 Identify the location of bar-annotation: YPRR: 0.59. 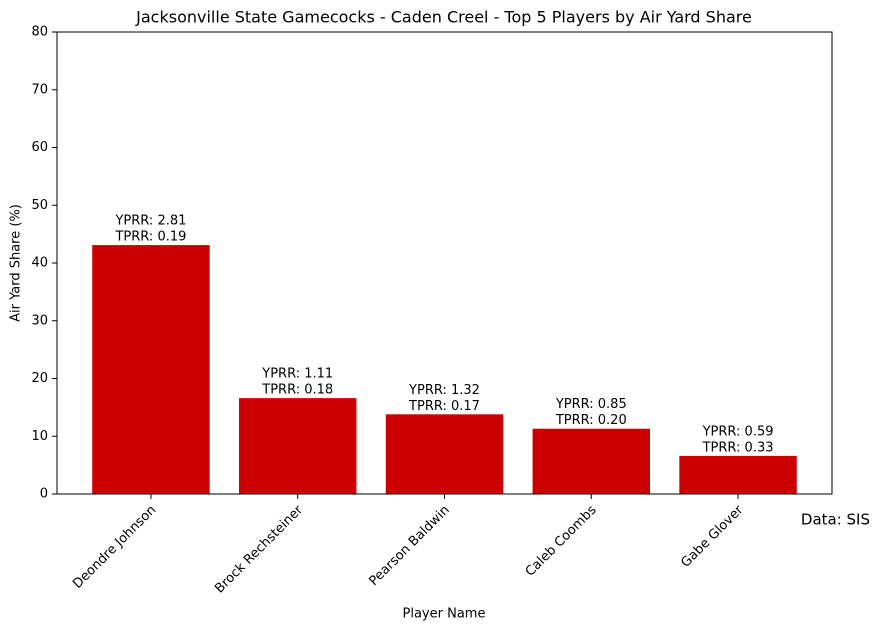
(738, 431).